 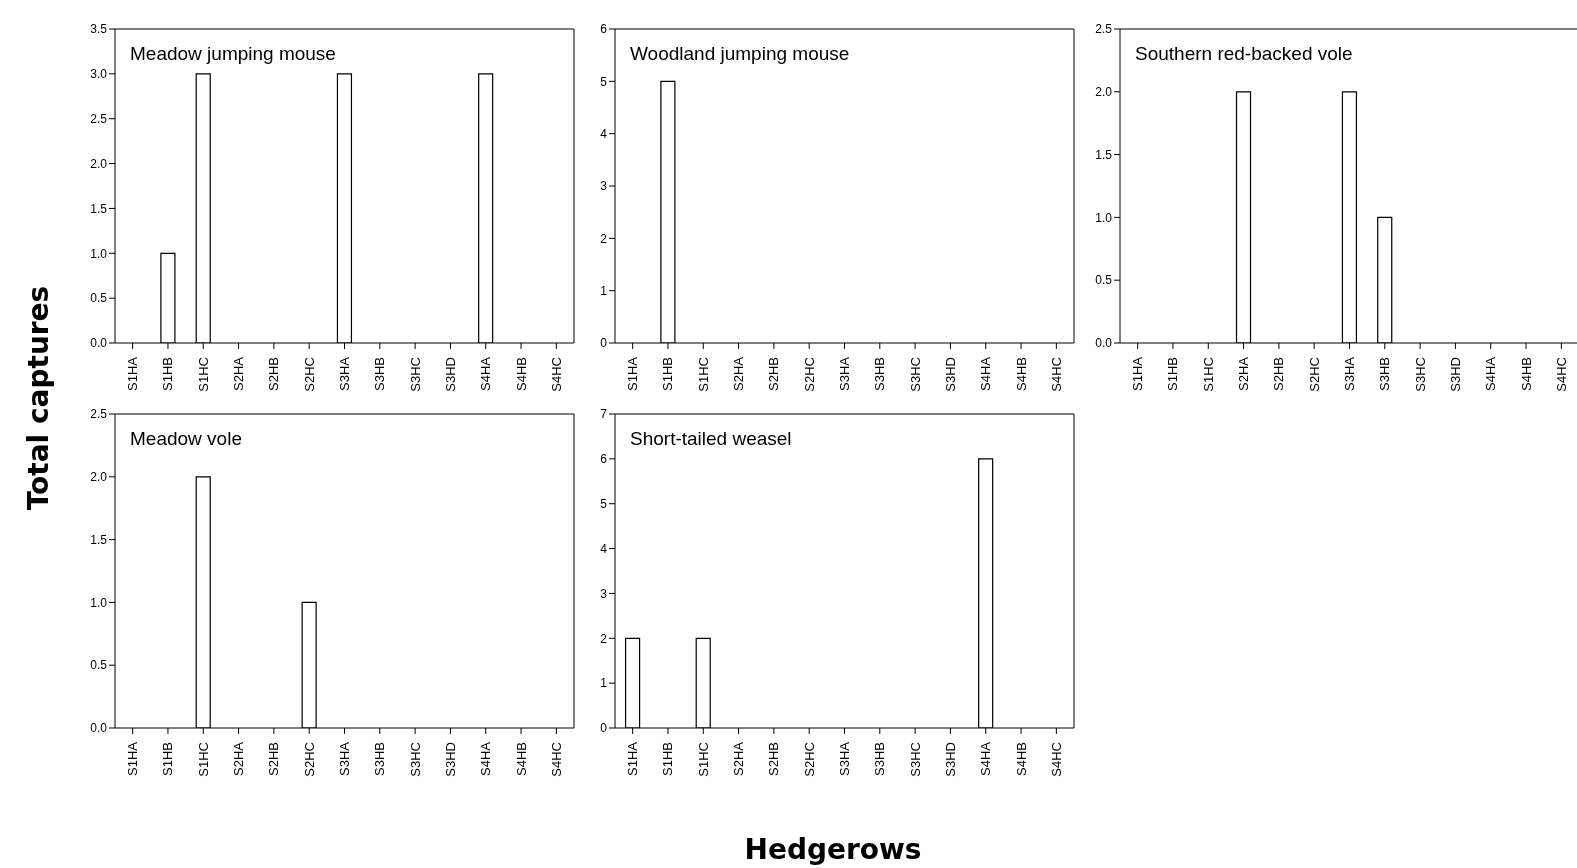 I want to click on y-tick-label: 7, so click(x=604, y=414).